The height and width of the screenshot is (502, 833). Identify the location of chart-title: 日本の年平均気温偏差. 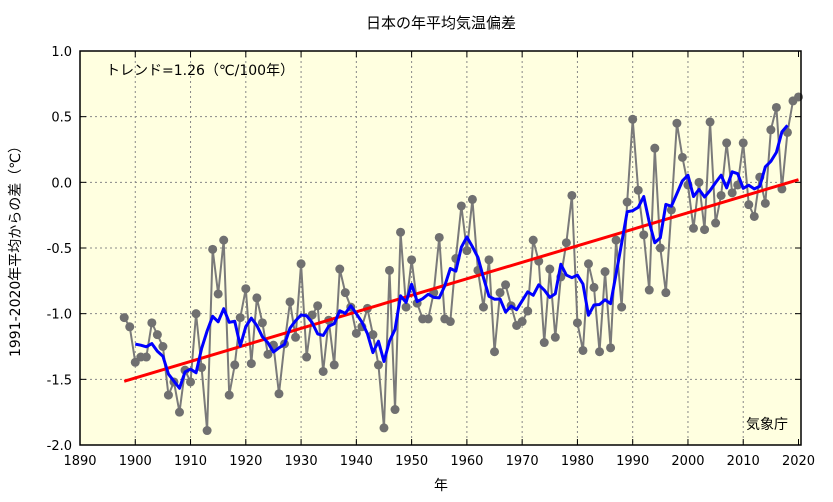
(441, 23).